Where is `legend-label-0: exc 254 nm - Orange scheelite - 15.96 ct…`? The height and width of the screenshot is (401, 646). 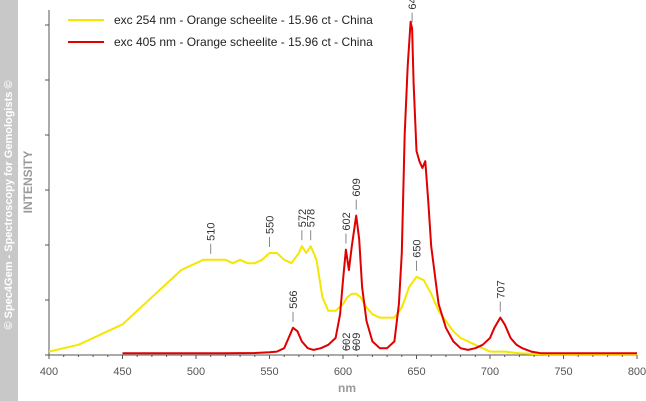
legend-label-0: exc 254 nm - Orange scheelite - 15.96 ct… is located at coordinates (243, 20).